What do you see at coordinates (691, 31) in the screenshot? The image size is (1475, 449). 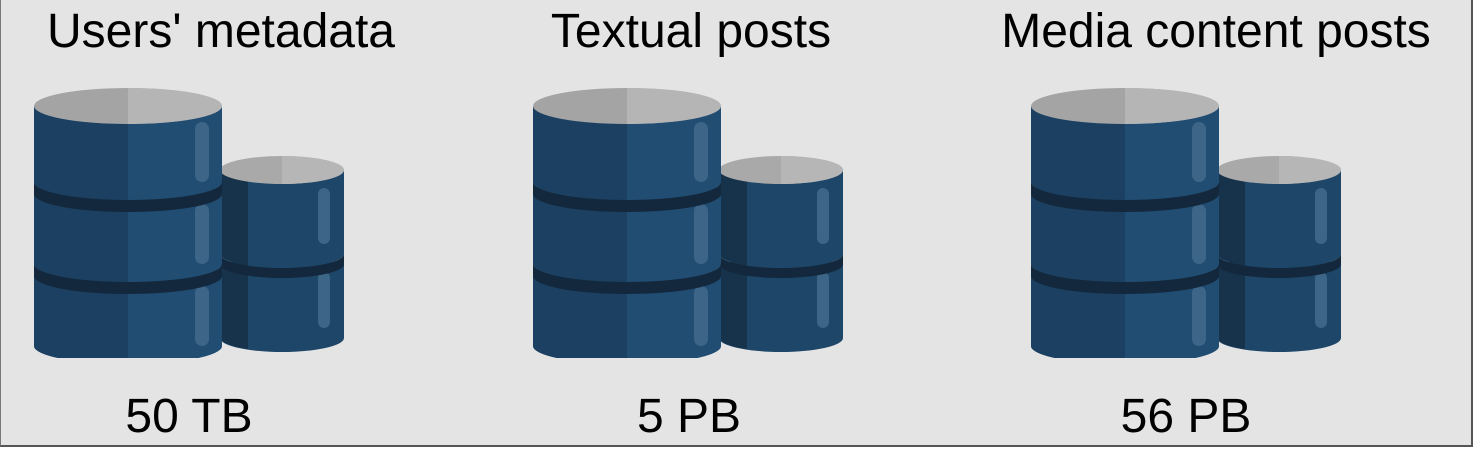 I see `storage-title-textual-posts: Textual posts` at bounding box center [691, 31].